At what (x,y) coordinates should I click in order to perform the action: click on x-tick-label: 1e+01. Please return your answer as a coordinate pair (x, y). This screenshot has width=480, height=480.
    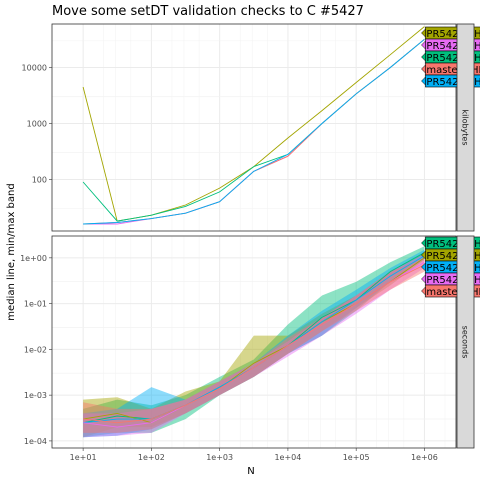
    Looking at the image, I should click on (83, 457).